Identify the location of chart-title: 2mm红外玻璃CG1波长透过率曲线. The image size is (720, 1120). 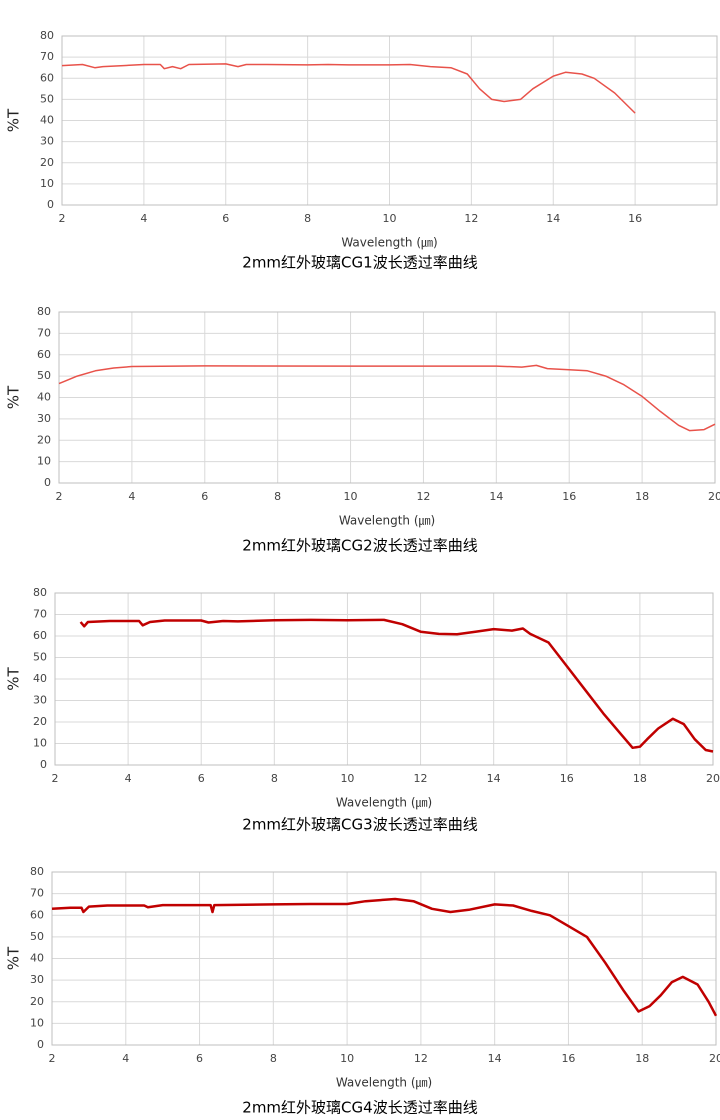
(359, 263).